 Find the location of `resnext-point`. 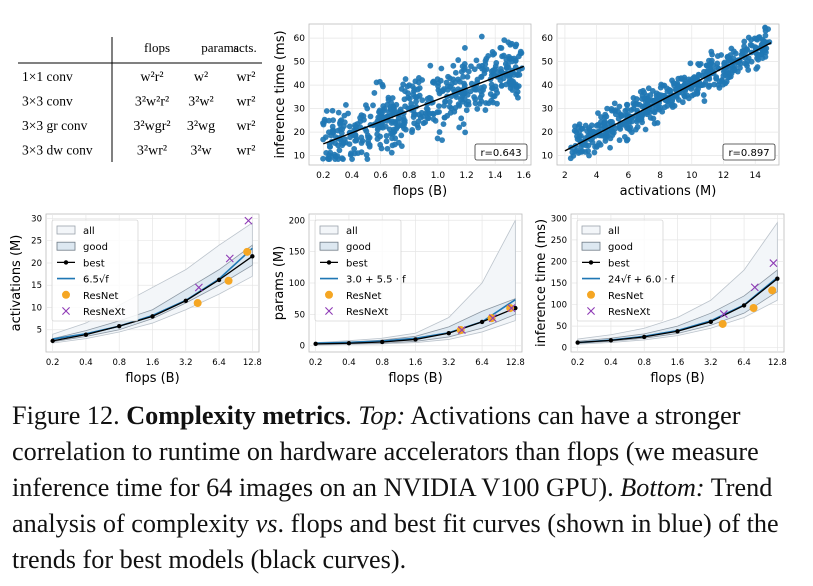

resnext-point is located at coordinates (754, 287).